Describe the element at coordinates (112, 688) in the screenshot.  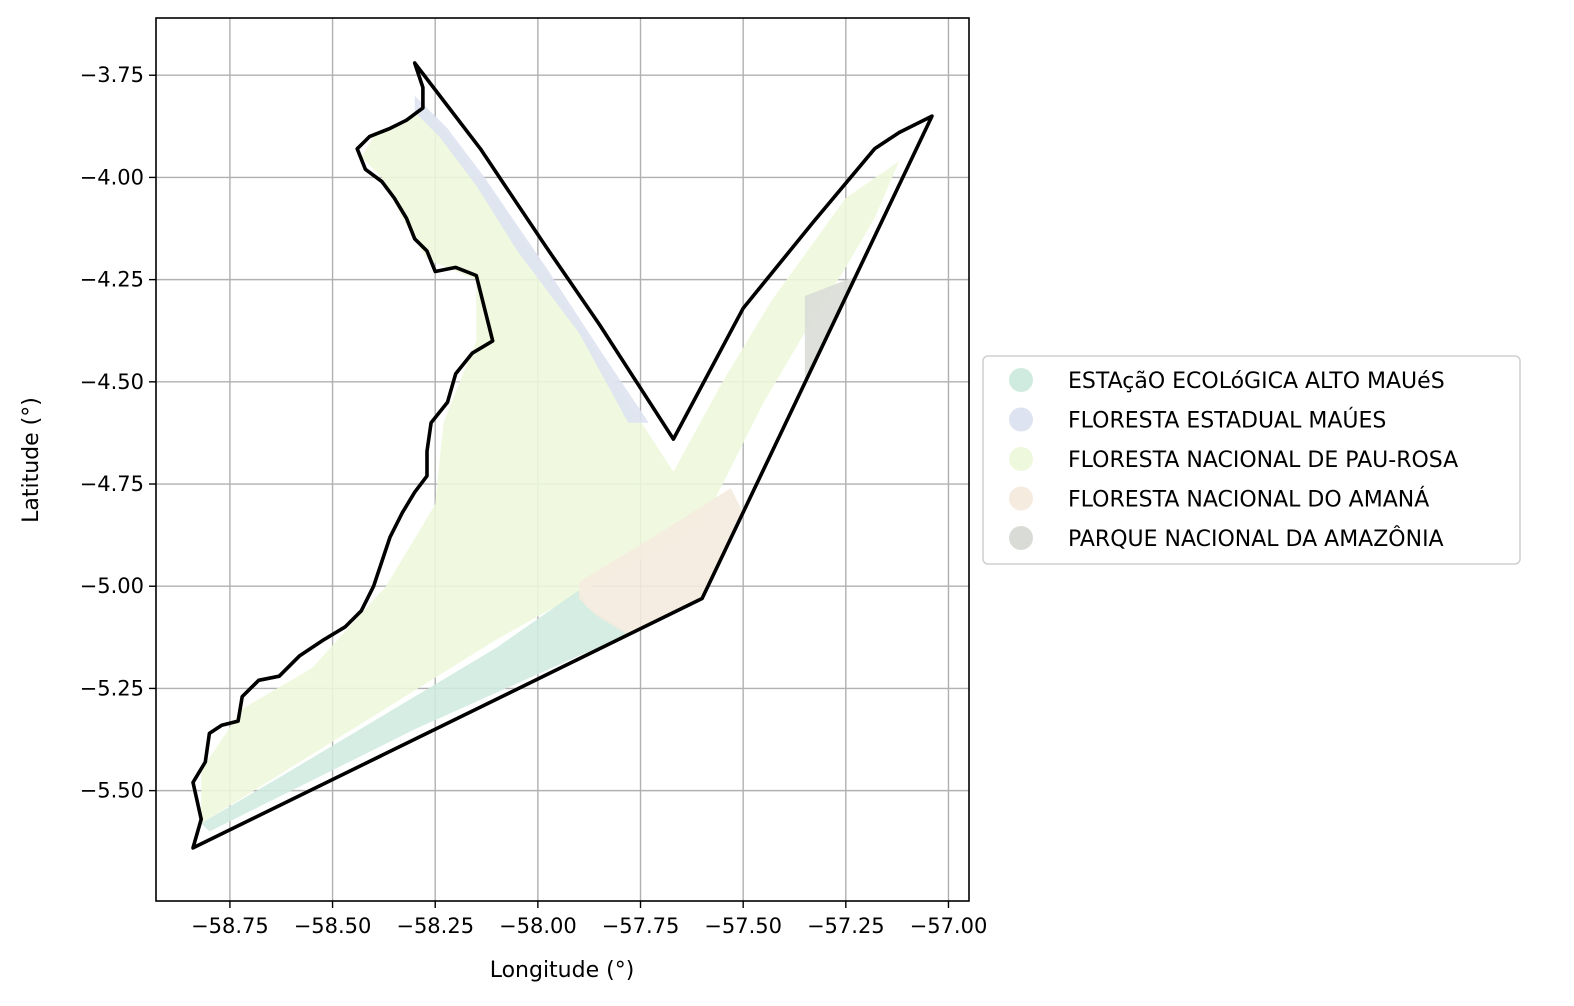
I see `y-tick-label: −5.25` at that location.